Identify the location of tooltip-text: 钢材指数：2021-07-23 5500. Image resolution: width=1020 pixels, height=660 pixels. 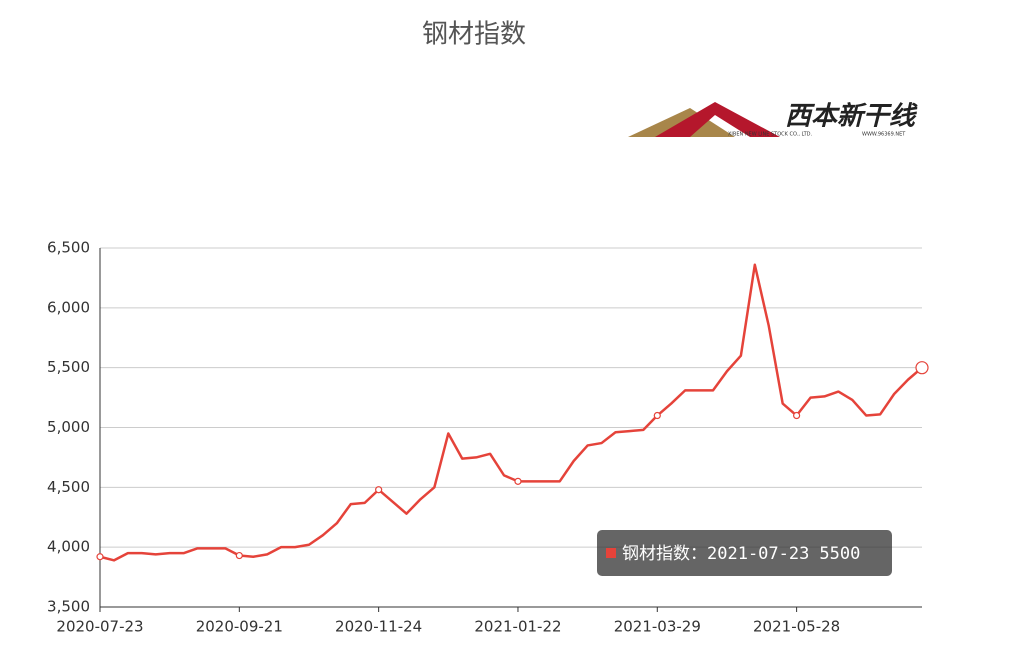
(741, 554).